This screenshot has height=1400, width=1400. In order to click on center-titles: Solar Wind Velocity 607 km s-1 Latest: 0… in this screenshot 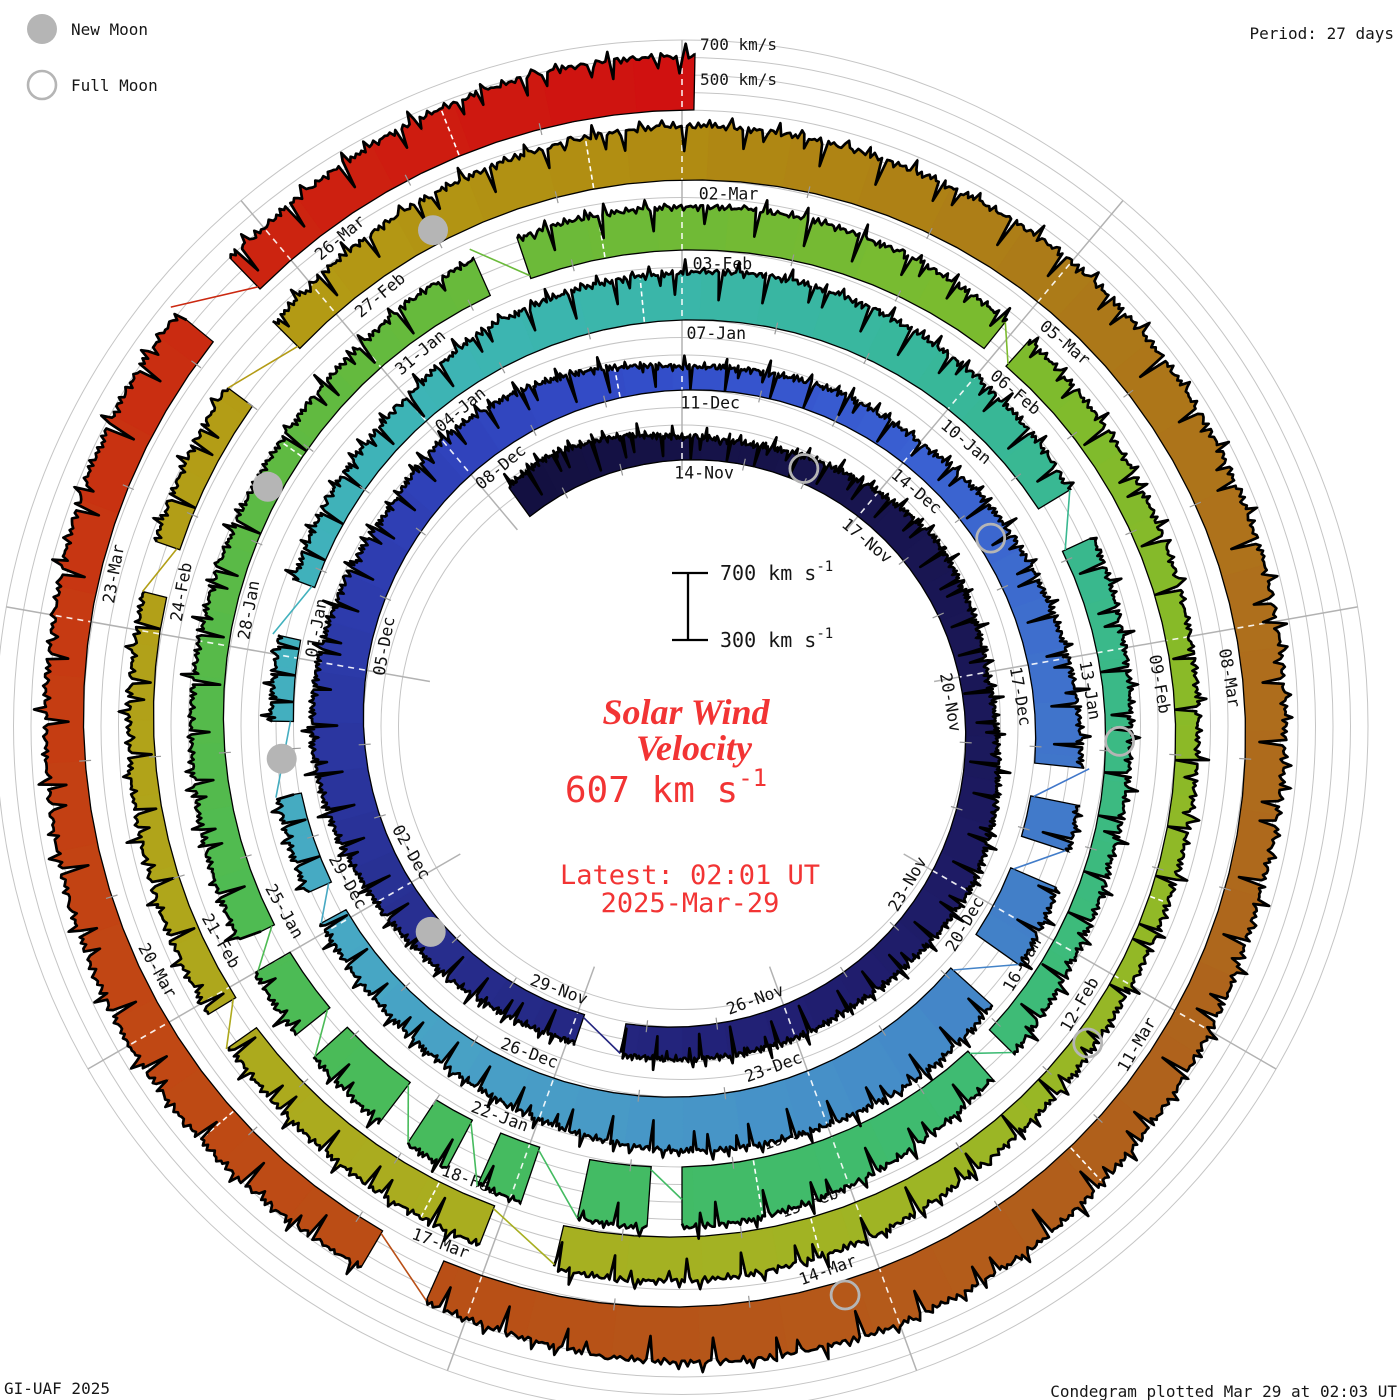, I will do `click(690, 805)`.